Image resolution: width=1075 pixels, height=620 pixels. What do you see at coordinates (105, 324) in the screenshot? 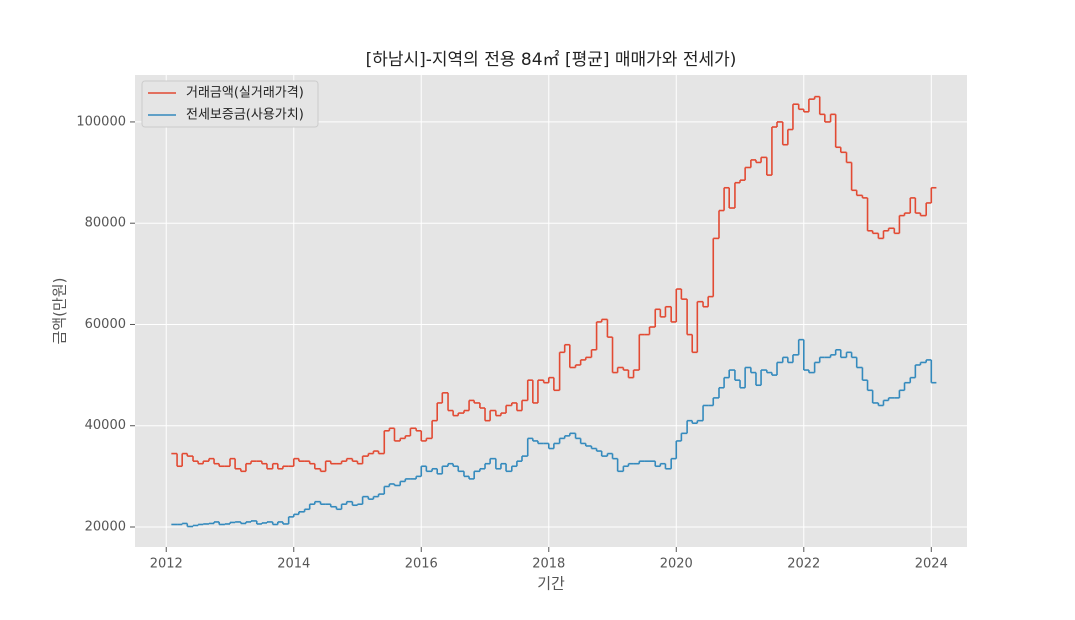
I see `y-tick-label: 60000` at bounding box center [105, 324].